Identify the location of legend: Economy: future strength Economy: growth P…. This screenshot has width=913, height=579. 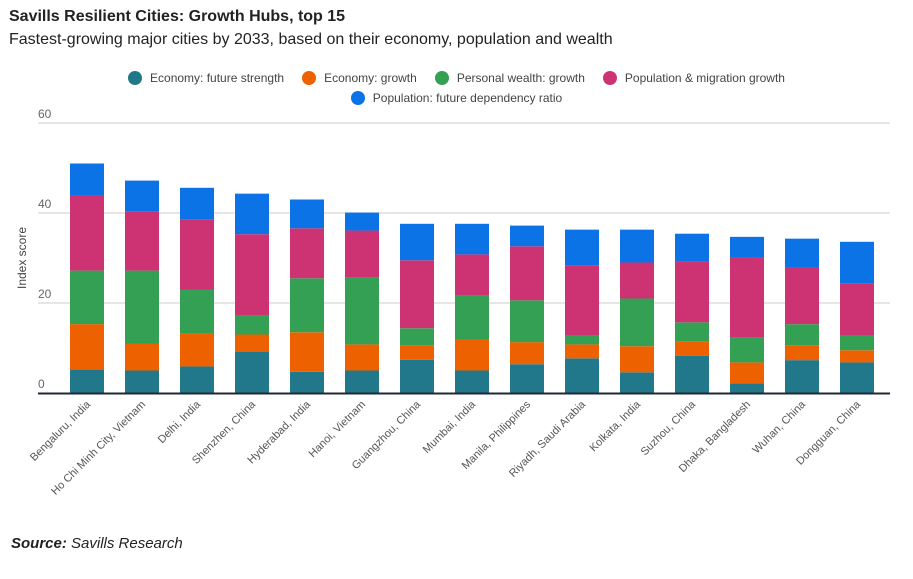
(456, 88).